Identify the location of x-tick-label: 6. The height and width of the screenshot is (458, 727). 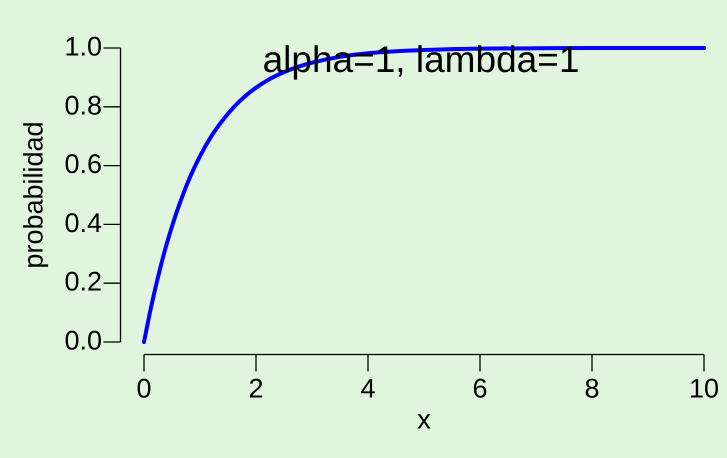
(480, 389).